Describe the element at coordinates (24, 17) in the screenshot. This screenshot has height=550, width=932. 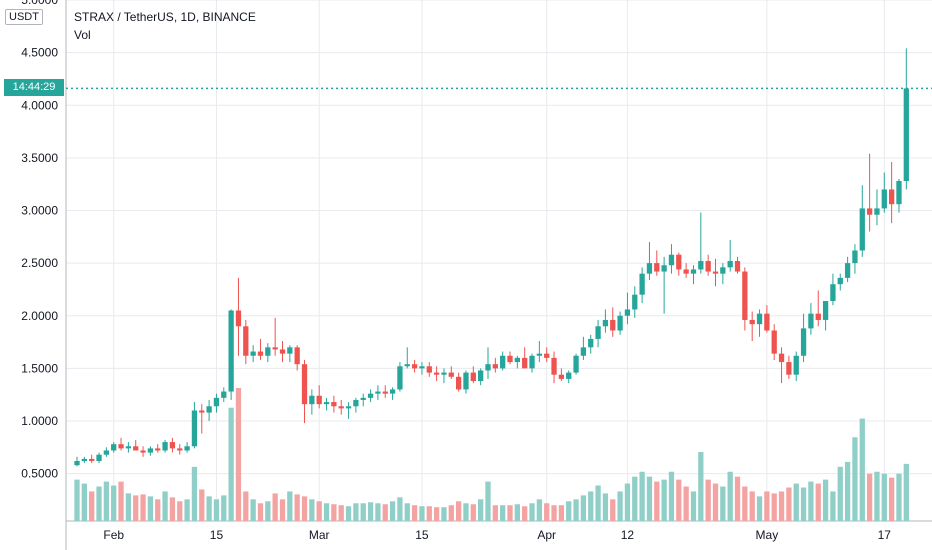
I see `currency-unit-badge: USDT` at that location.